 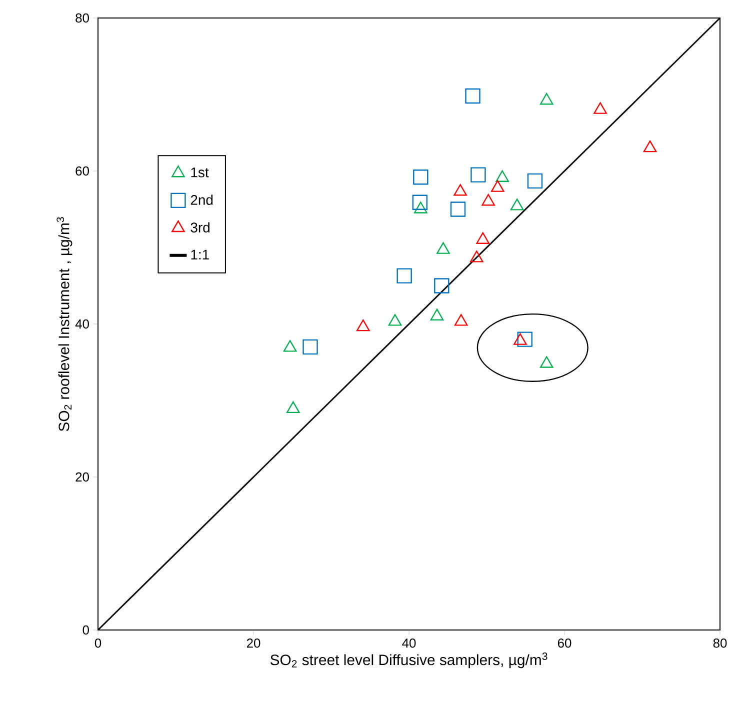 What do you see at coordinates (200, 227) in the screenshot?
I see `legend-label: 3rd` at bounding box center [200, 227].